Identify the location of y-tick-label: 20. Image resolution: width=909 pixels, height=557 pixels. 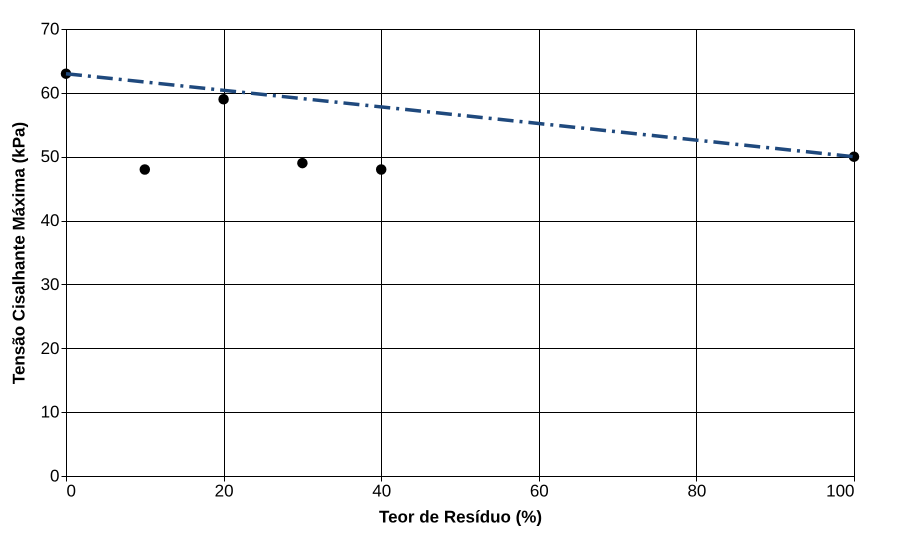
(50, 348).